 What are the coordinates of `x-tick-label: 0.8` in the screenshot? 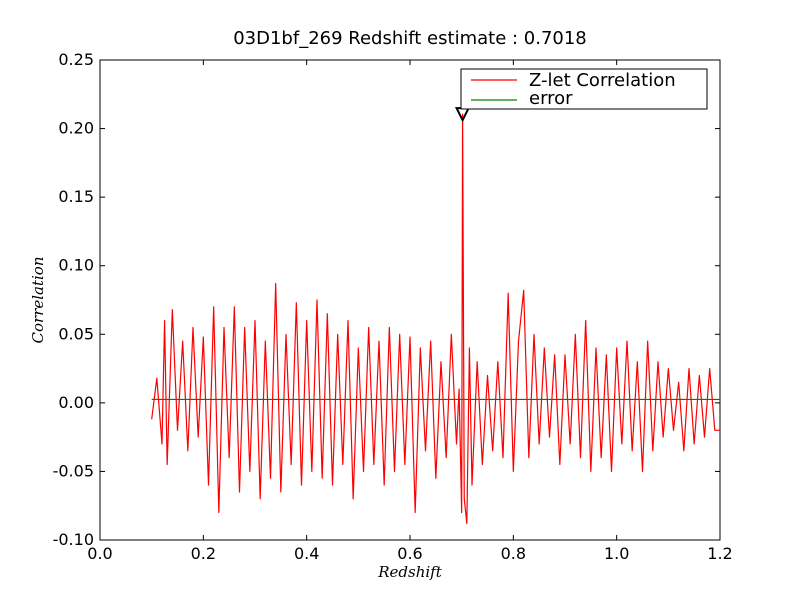 It's located at (513, 553).